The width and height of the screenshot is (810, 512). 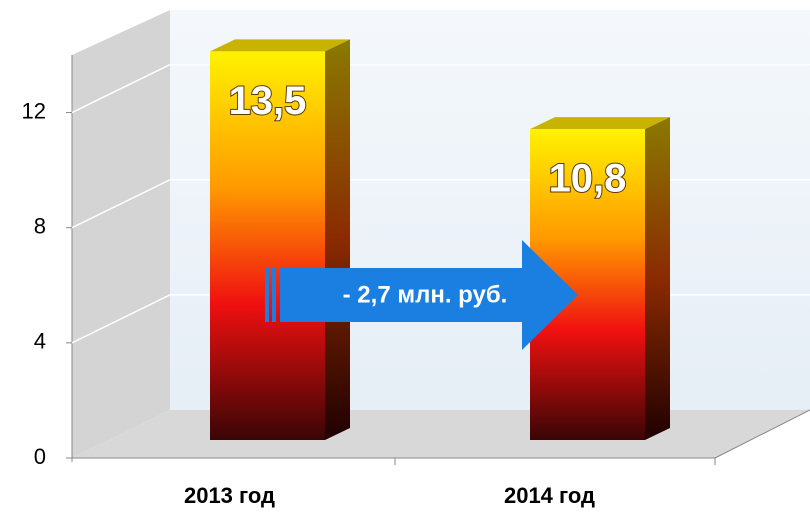 What do you see at coordinates (549, 495) in the screenshot?
I see `x-tick-label: 2014 год` at bounding box center [549, 495].